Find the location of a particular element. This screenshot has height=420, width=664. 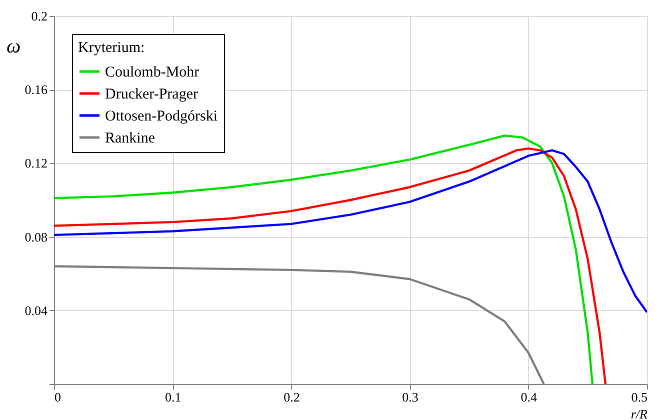

legend-label: Coulomb-Mohr is located at coordinates (152, 72).